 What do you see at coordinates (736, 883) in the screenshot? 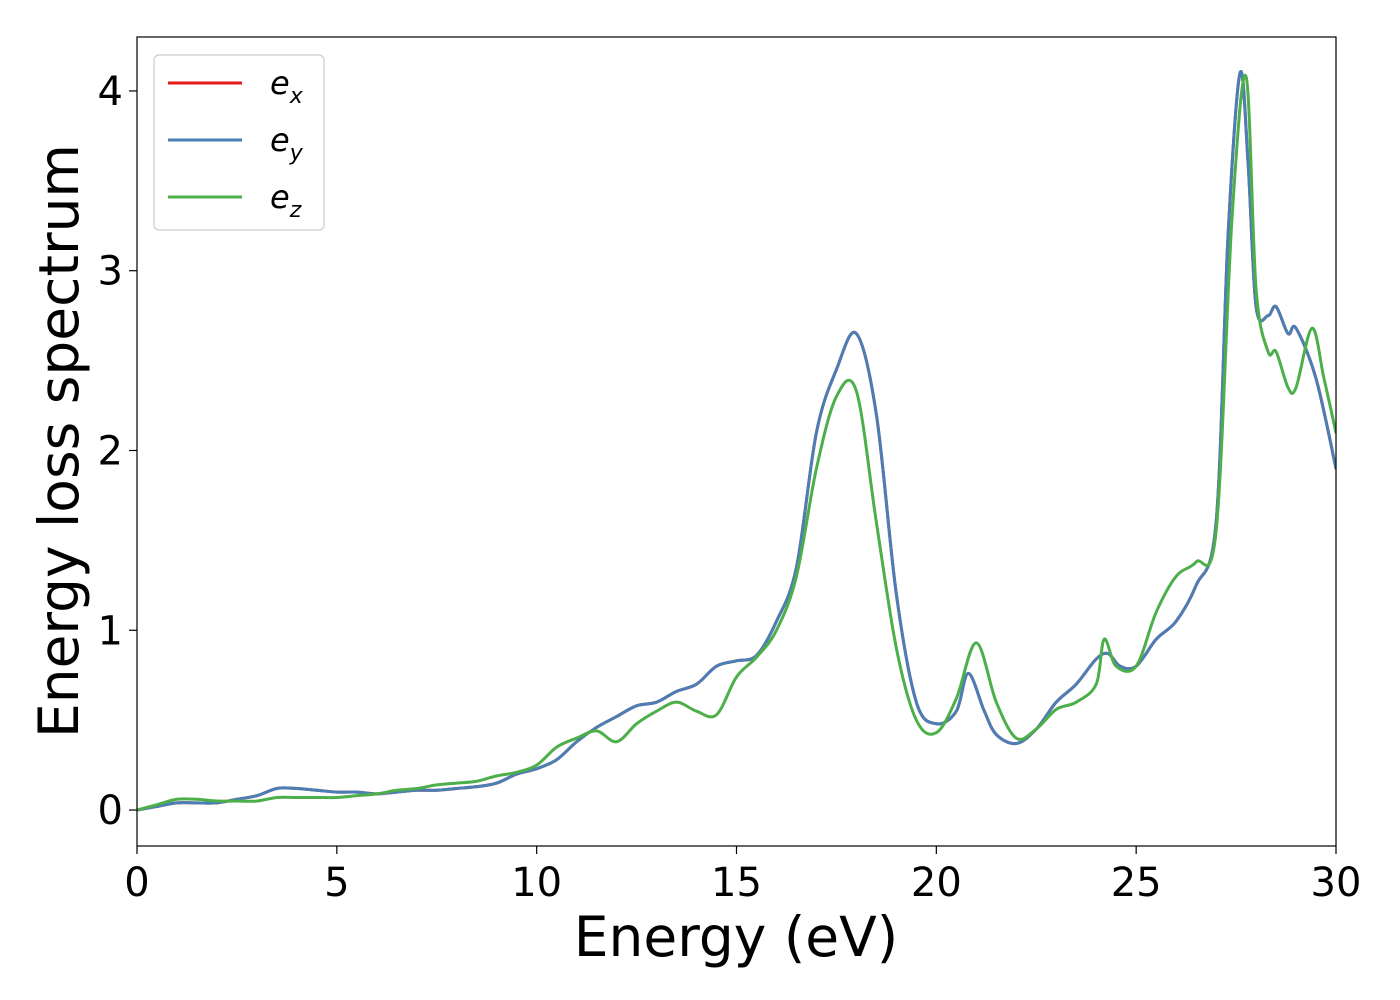
I see `x-tick-label: 15` at bounding box center [736, 883].